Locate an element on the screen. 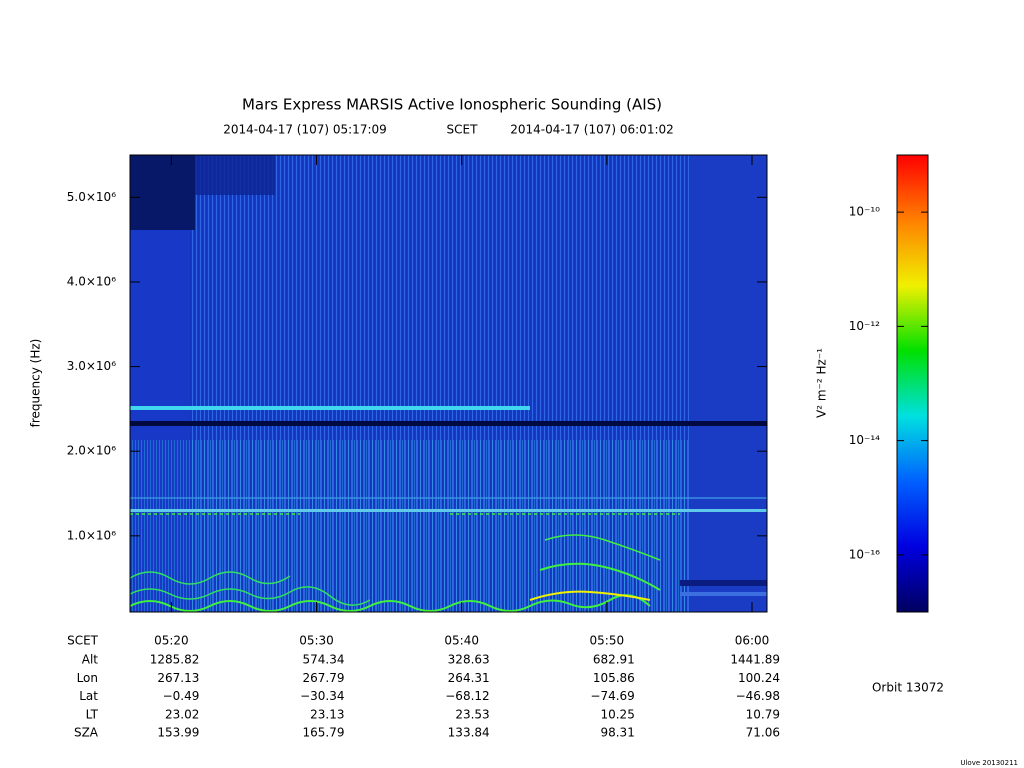 The height and width of the screenshot is (768, 1024). ephemeris-row-label: Lat is located at coordinates (88, 696).